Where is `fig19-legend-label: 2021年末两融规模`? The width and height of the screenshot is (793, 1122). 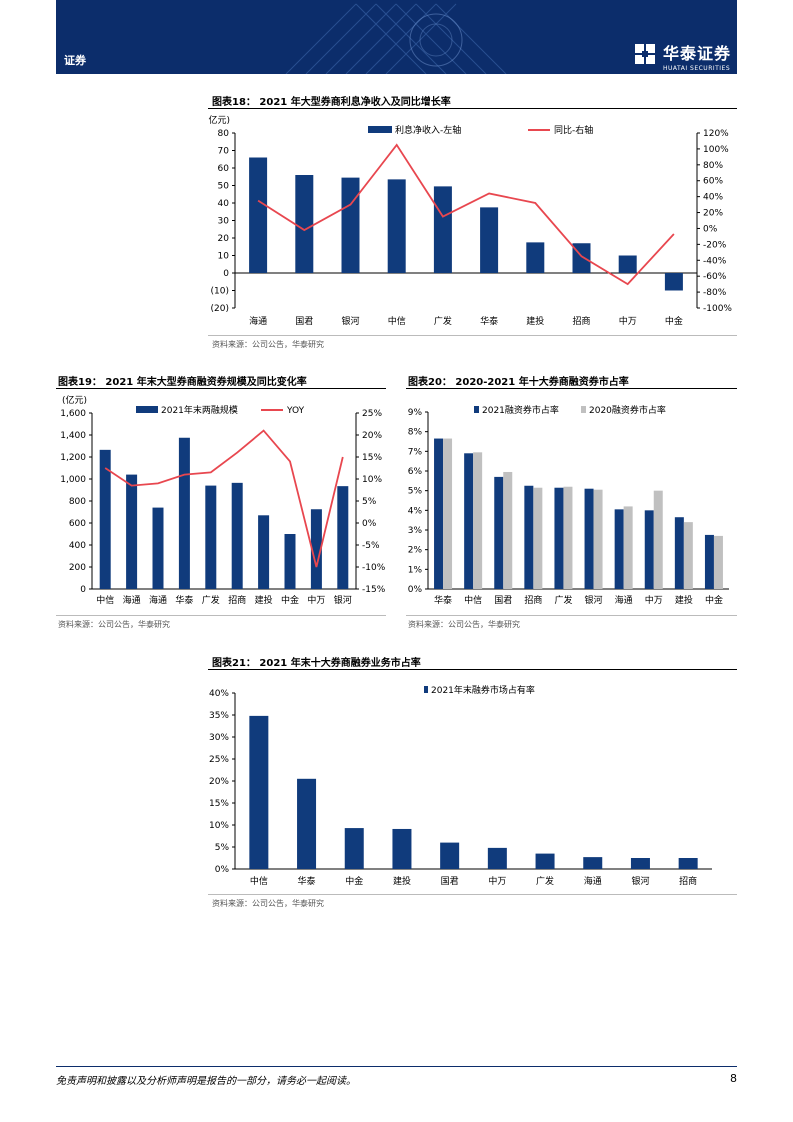 fig19-legend-label: 2021年末两融规模 is located at coordinates (199, 410).